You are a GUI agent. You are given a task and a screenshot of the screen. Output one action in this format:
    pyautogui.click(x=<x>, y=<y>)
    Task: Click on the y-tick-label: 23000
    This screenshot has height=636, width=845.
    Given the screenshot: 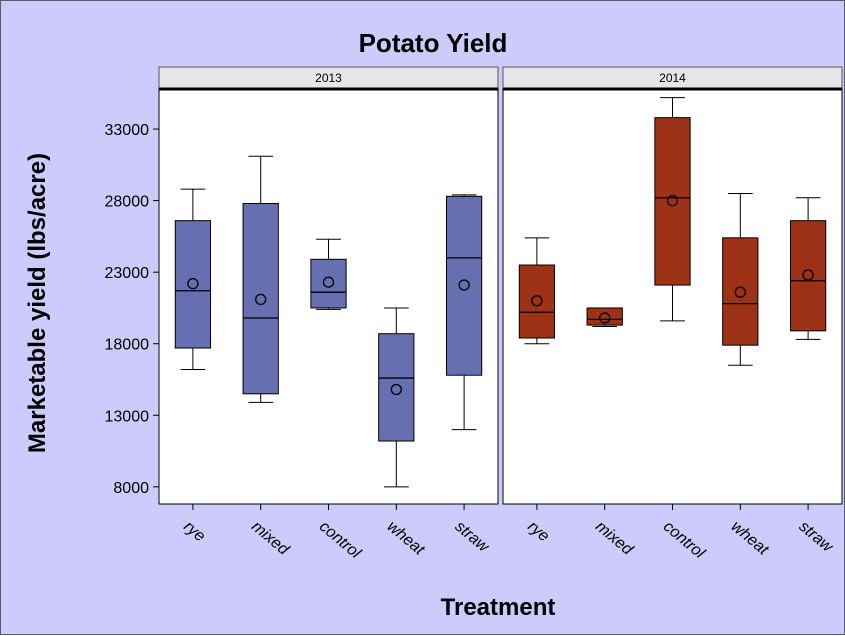 What is the action you would take?
    pyautogui.click(x=127, y=273)
    